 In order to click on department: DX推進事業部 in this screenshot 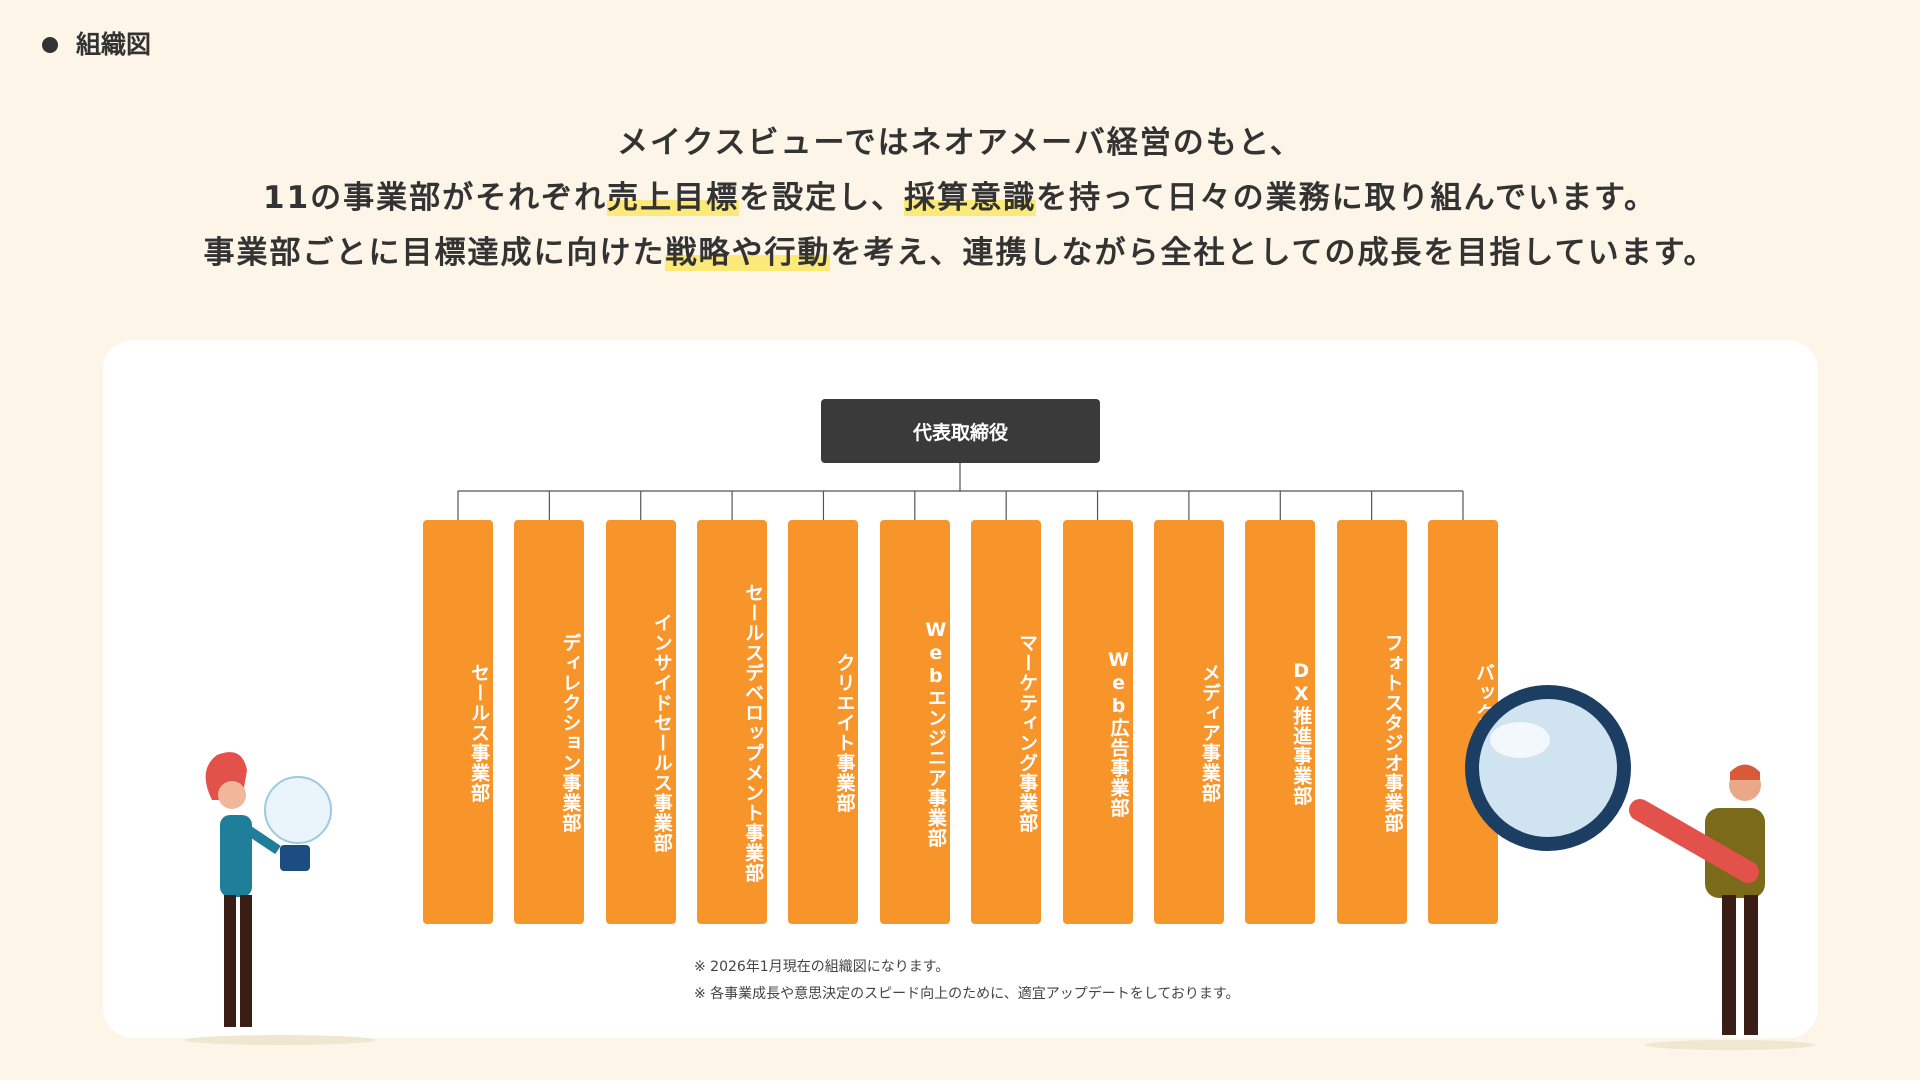, I will do `click(1280, 722)`.